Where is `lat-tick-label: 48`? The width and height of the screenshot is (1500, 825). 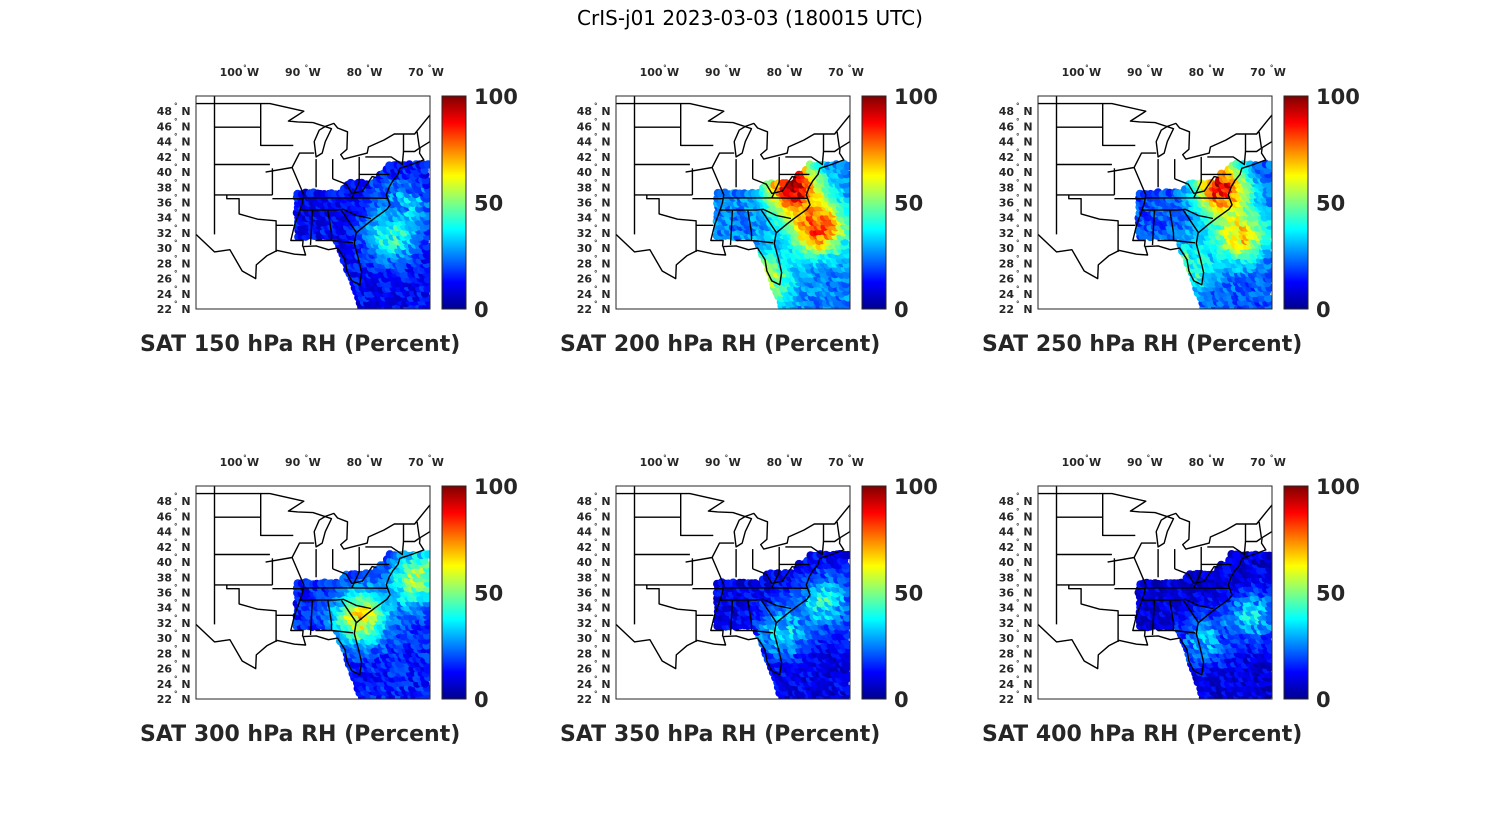 lat-tick-label: 48 is located at coordinates (1006, 111).